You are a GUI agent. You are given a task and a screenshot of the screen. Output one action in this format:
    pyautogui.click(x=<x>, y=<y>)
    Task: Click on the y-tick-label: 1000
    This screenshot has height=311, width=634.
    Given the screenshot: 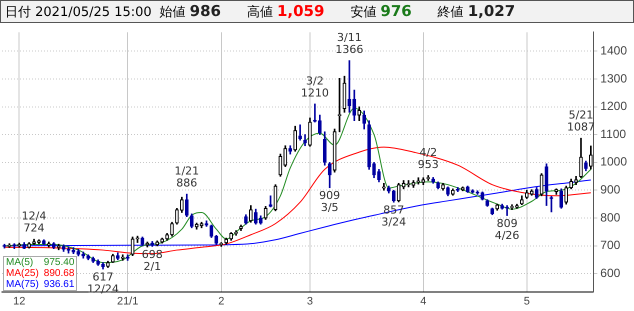 What is the action you would take?
    pyautogui.click(x=614, y=161)
    